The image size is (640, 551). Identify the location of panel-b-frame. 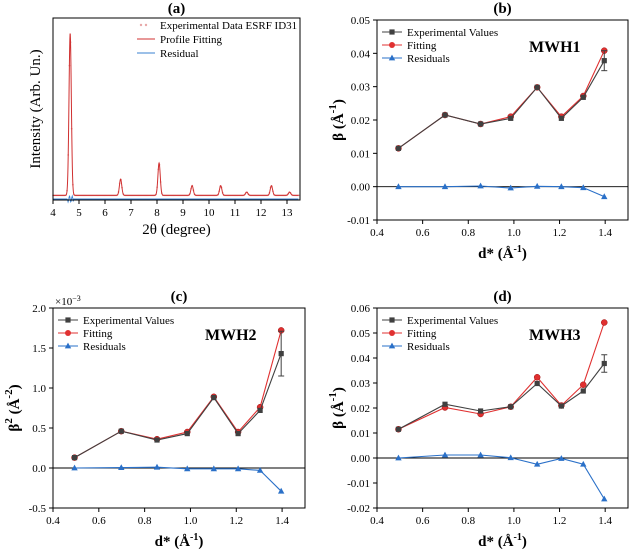
(502, 120).